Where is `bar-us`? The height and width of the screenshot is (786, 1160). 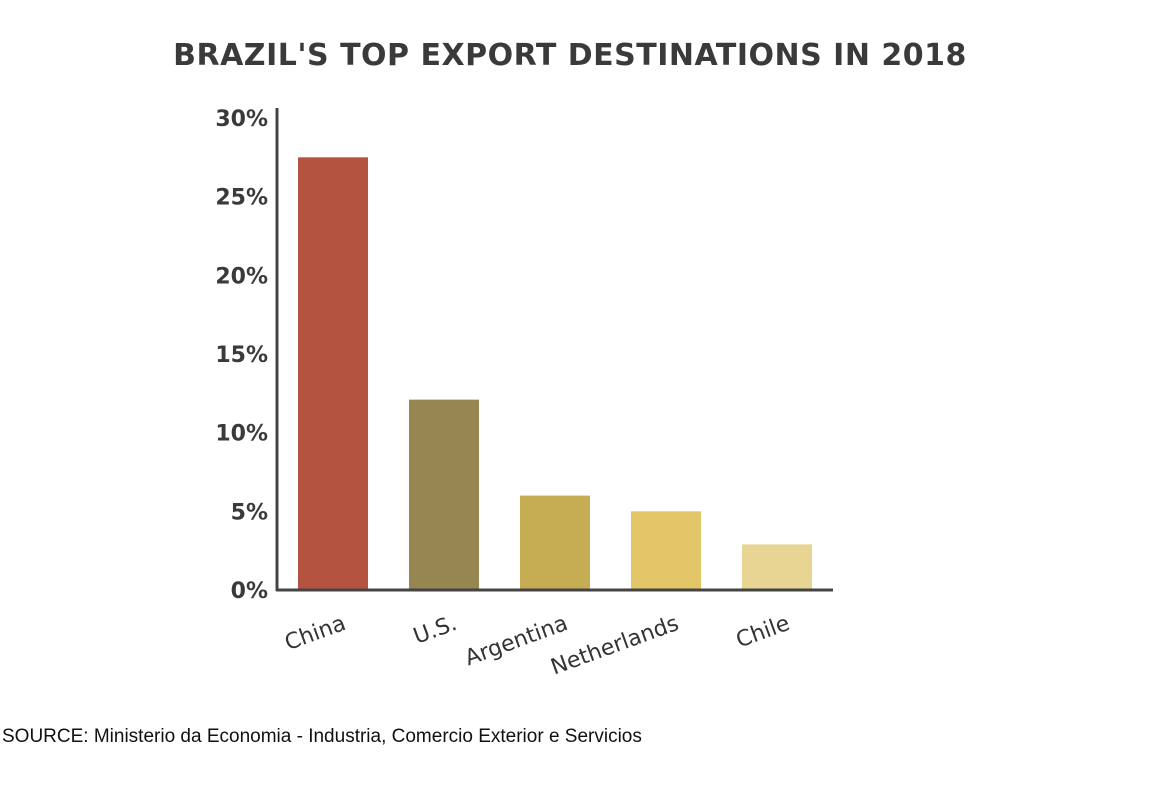
bar-us is located at coordinates (444, 494).